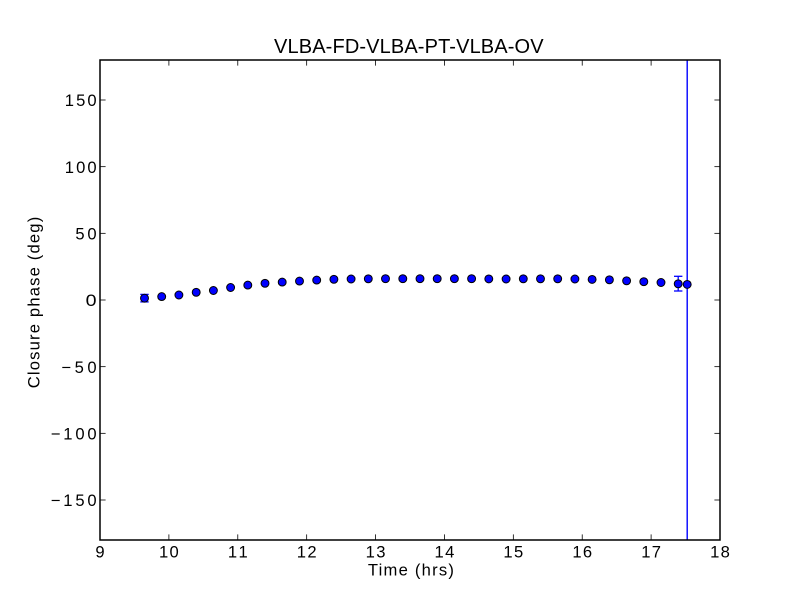 This screenshot has width=800, height=605. Describe the element at coordinates (411, 570) in the screenshot. I see `svg-text: Time (hrs)` at that location.